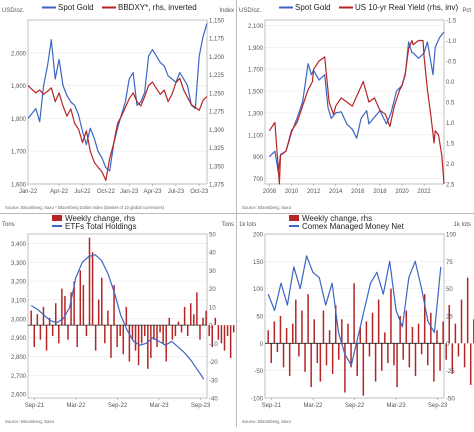 The image size is (474, 432). I want to click on right-tick-label: 1,225, so click(217, 76).